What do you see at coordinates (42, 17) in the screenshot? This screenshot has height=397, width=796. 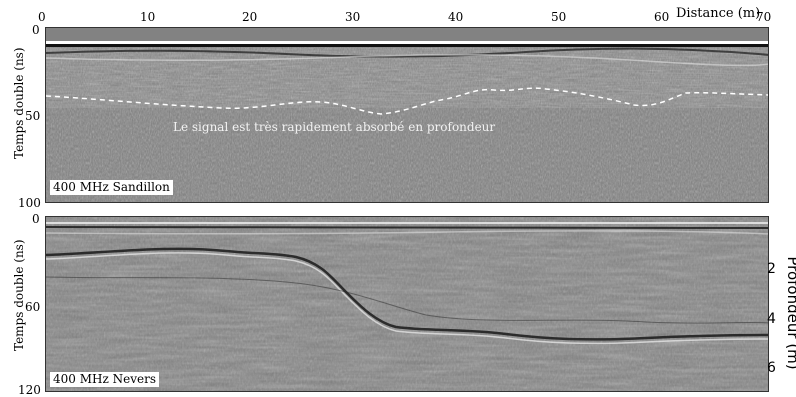 I see `x-tick-0: 0` at bounding box center [42, 17].